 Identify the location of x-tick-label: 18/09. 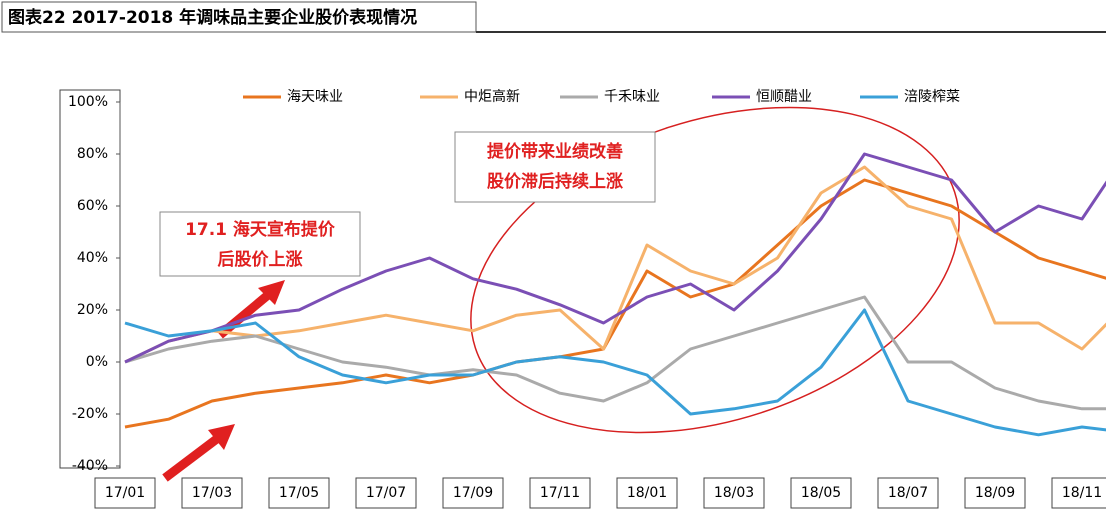
(995, 493).